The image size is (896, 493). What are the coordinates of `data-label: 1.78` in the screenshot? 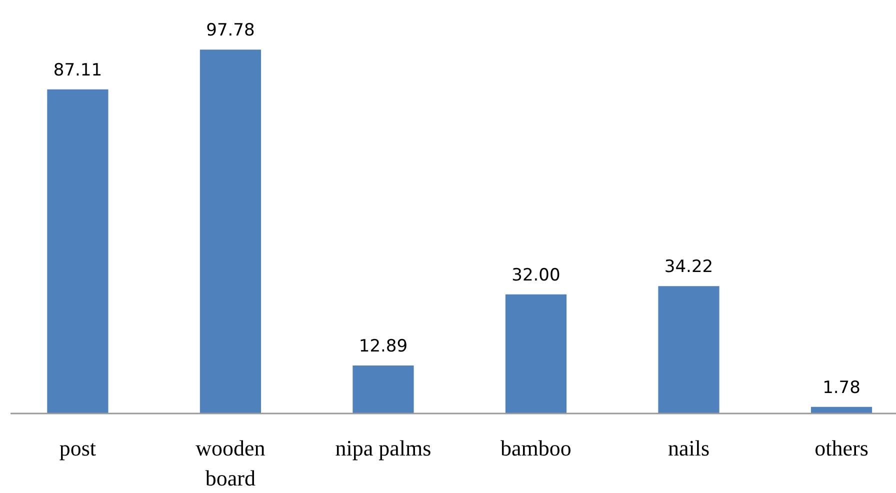 It's located at (841, 388).